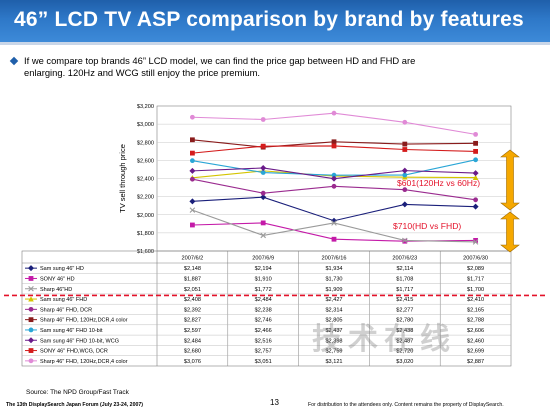  What do you see at coordinates (263, 310) in the screenshot?
I see `table-cell: $2,238` at bounding box center [263, 310].